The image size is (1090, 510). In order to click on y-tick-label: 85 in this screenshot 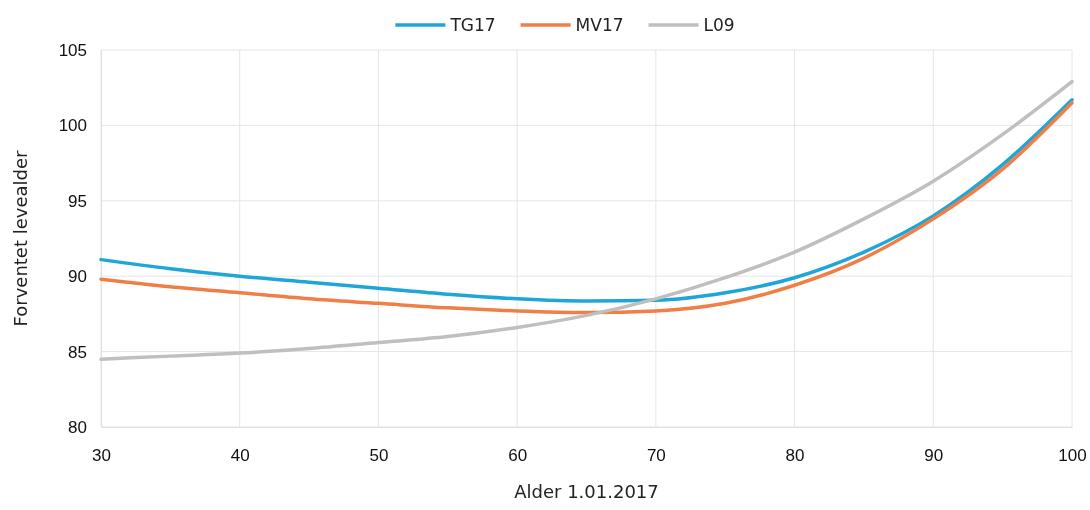, I will do `click(77, 352)`.